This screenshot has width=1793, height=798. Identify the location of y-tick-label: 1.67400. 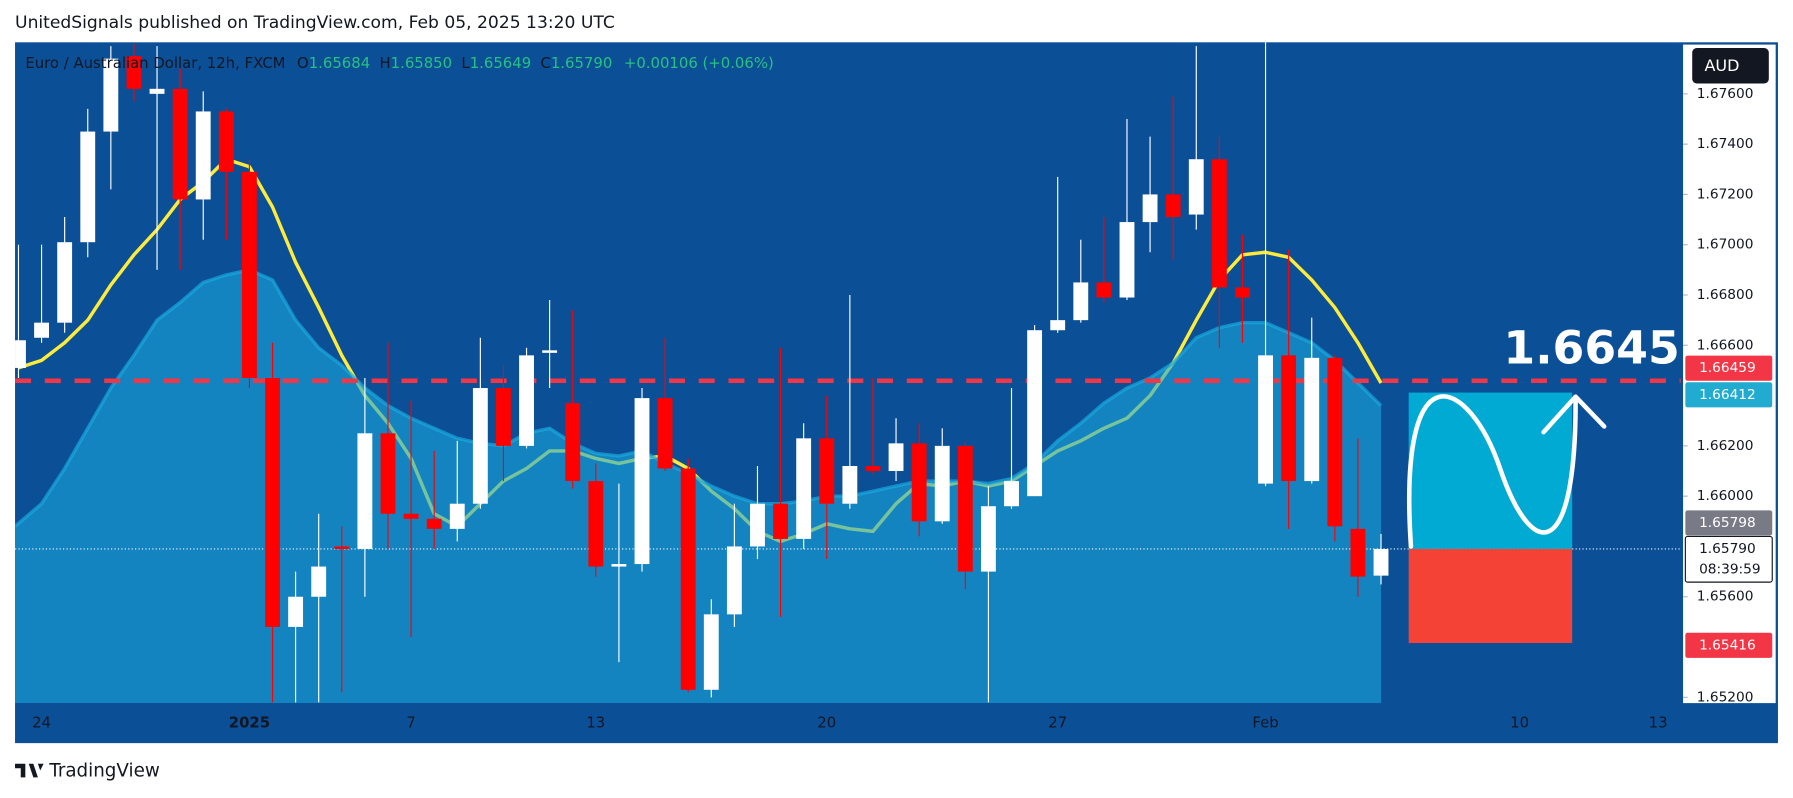
(1725, 144).